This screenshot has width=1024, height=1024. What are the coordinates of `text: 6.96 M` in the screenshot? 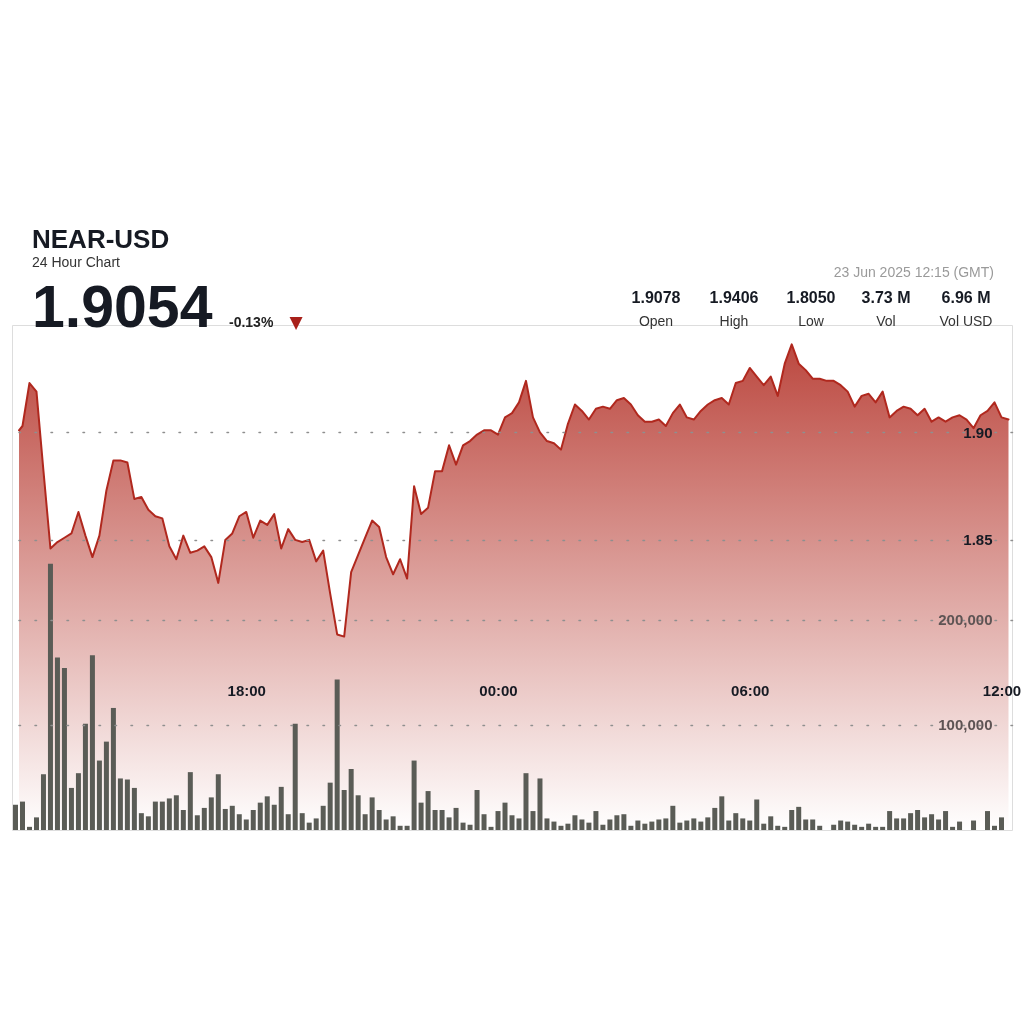 It's located at (966, 297).